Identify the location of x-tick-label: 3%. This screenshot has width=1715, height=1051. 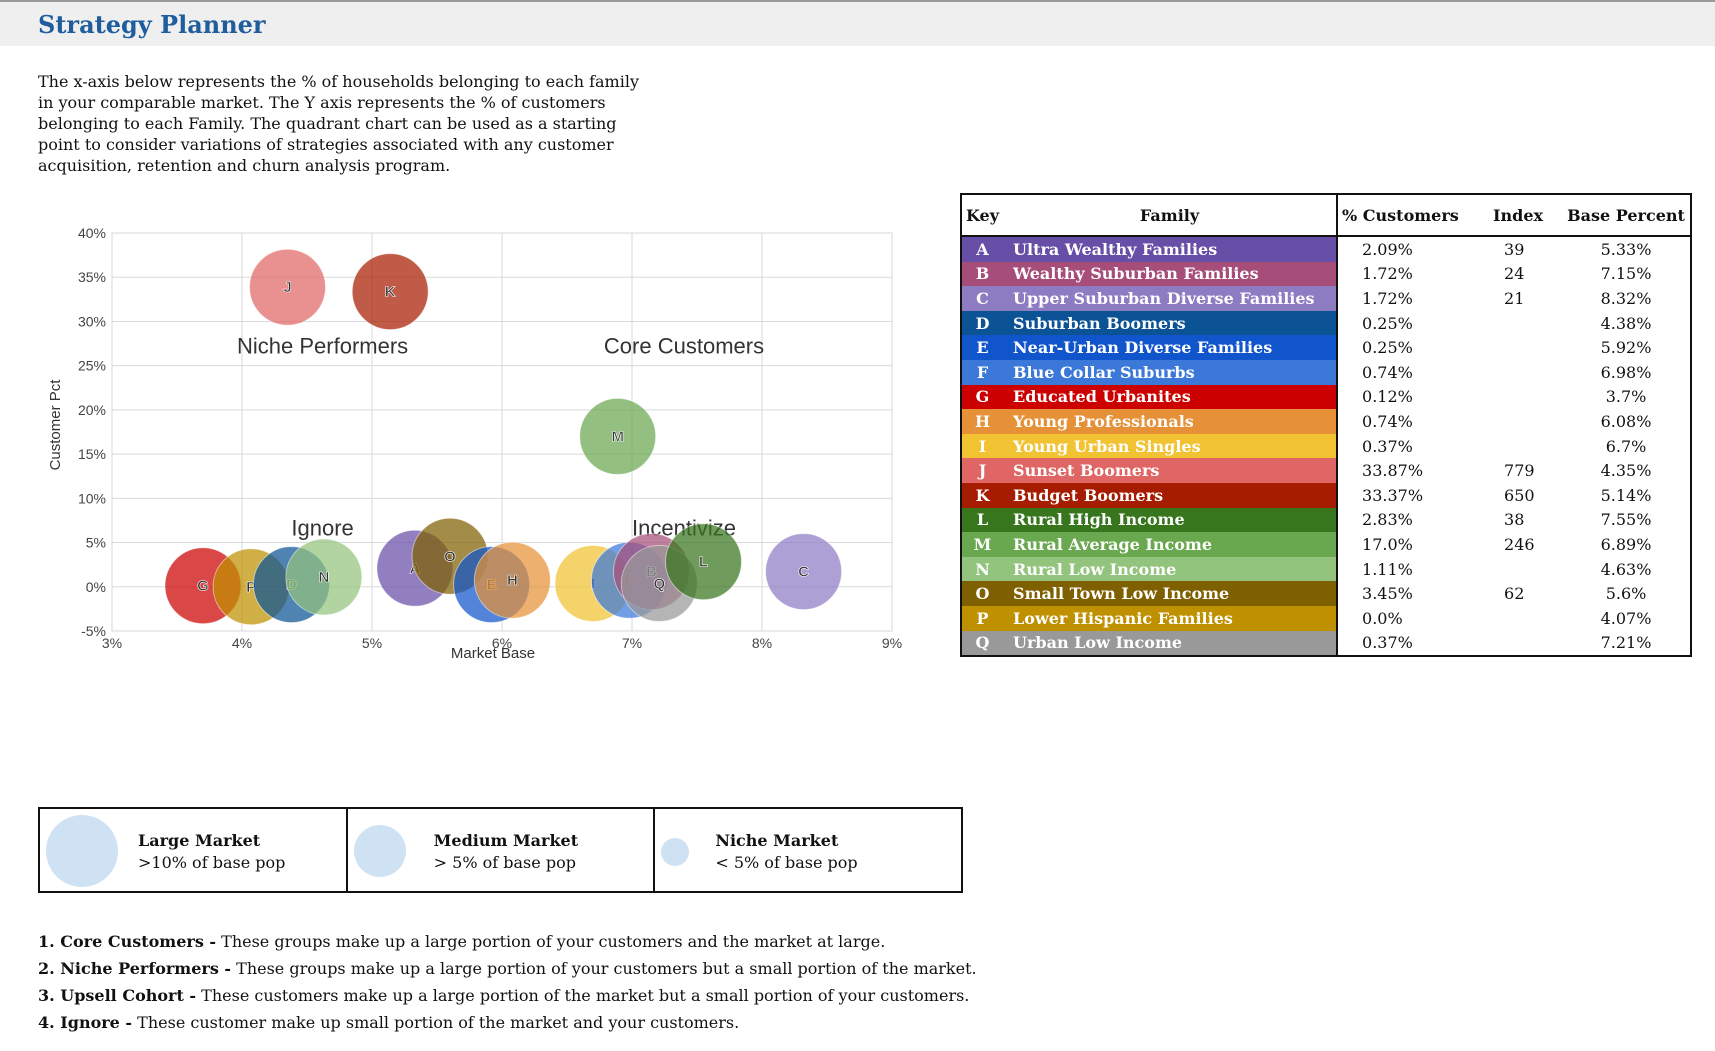
(112, 643).